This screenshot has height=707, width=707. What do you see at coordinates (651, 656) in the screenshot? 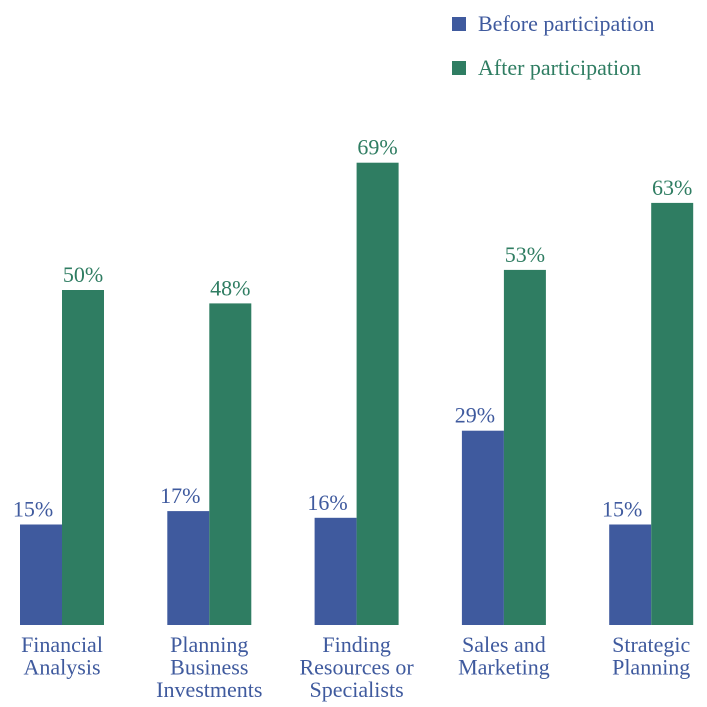
I see `x-tick-label: Strategic Planning` at bounding box center [651, 656].